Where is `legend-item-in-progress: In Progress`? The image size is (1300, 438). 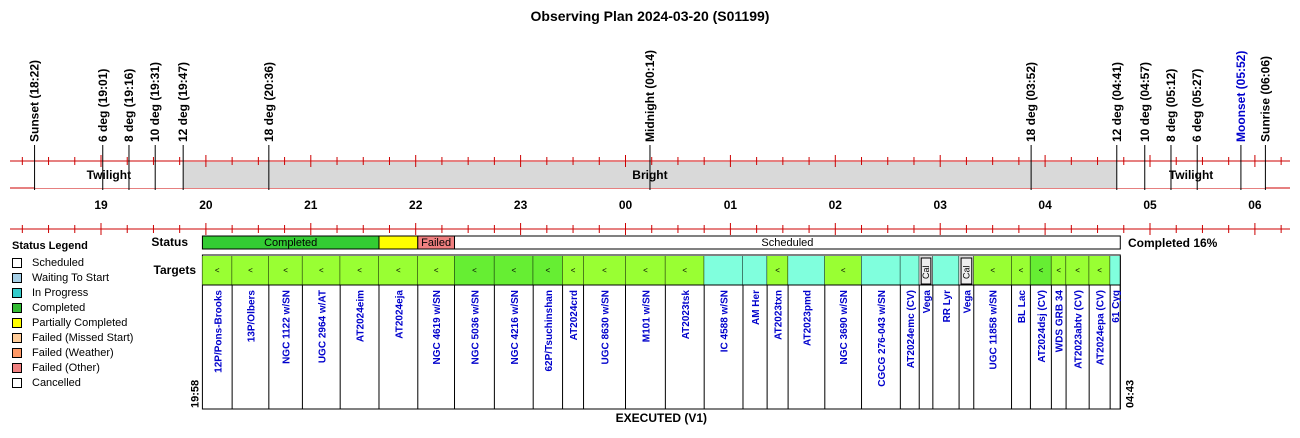
legend-item-in-progress: In Progress is located at coordinates (87, 292).